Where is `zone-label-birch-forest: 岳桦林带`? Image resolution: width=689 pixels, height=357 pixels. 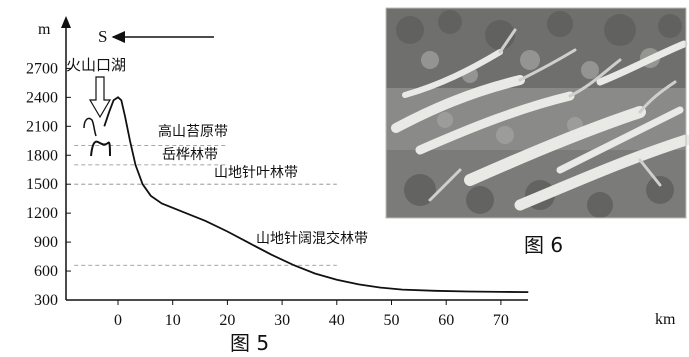 zone-label-birch-forest: 岳桦林带 is located at coordinates (190, 155).